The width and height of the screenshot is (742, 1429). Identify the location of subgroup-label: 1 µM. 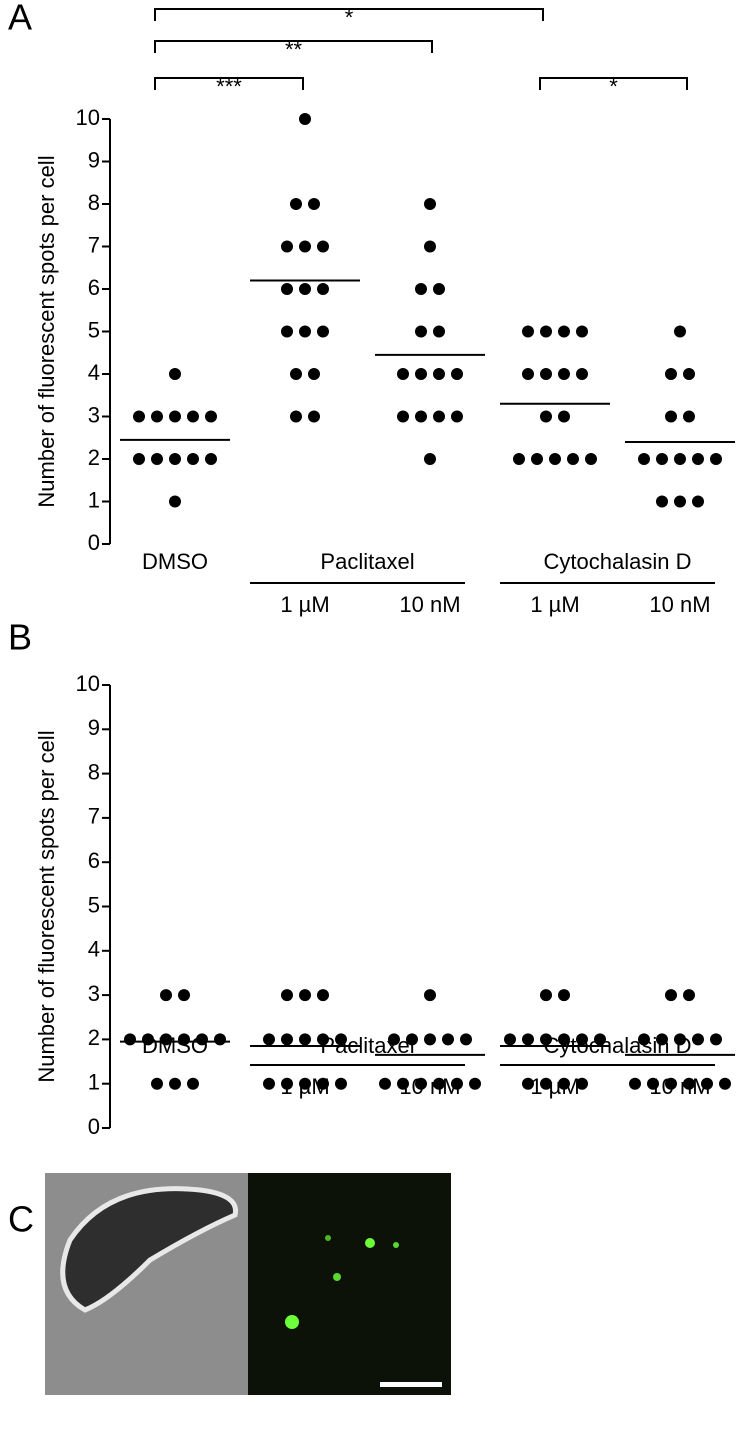
(304, 604).